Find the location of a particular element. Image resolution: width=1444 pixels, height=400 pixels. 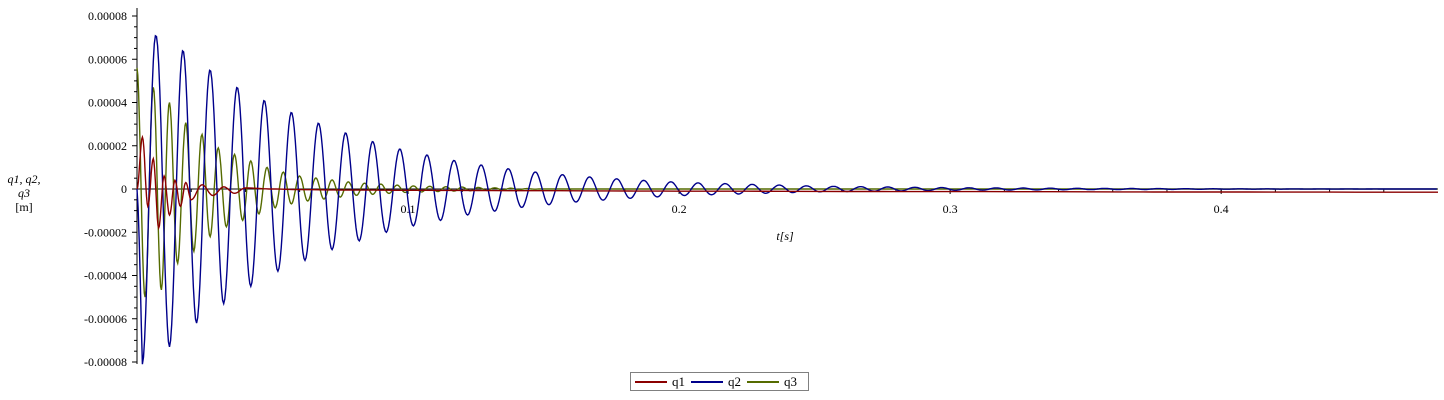

legend-item-q3: q3 is located at coordinates (772, 382).